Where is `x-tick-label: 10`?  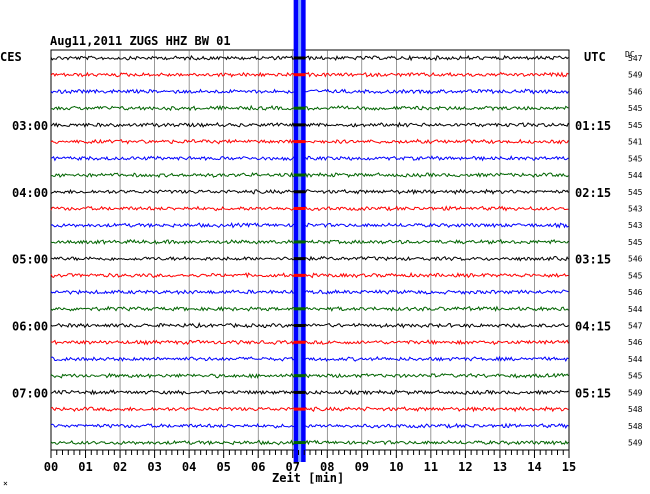
x-tick-label: 10 is located at coordinates (396, 467).